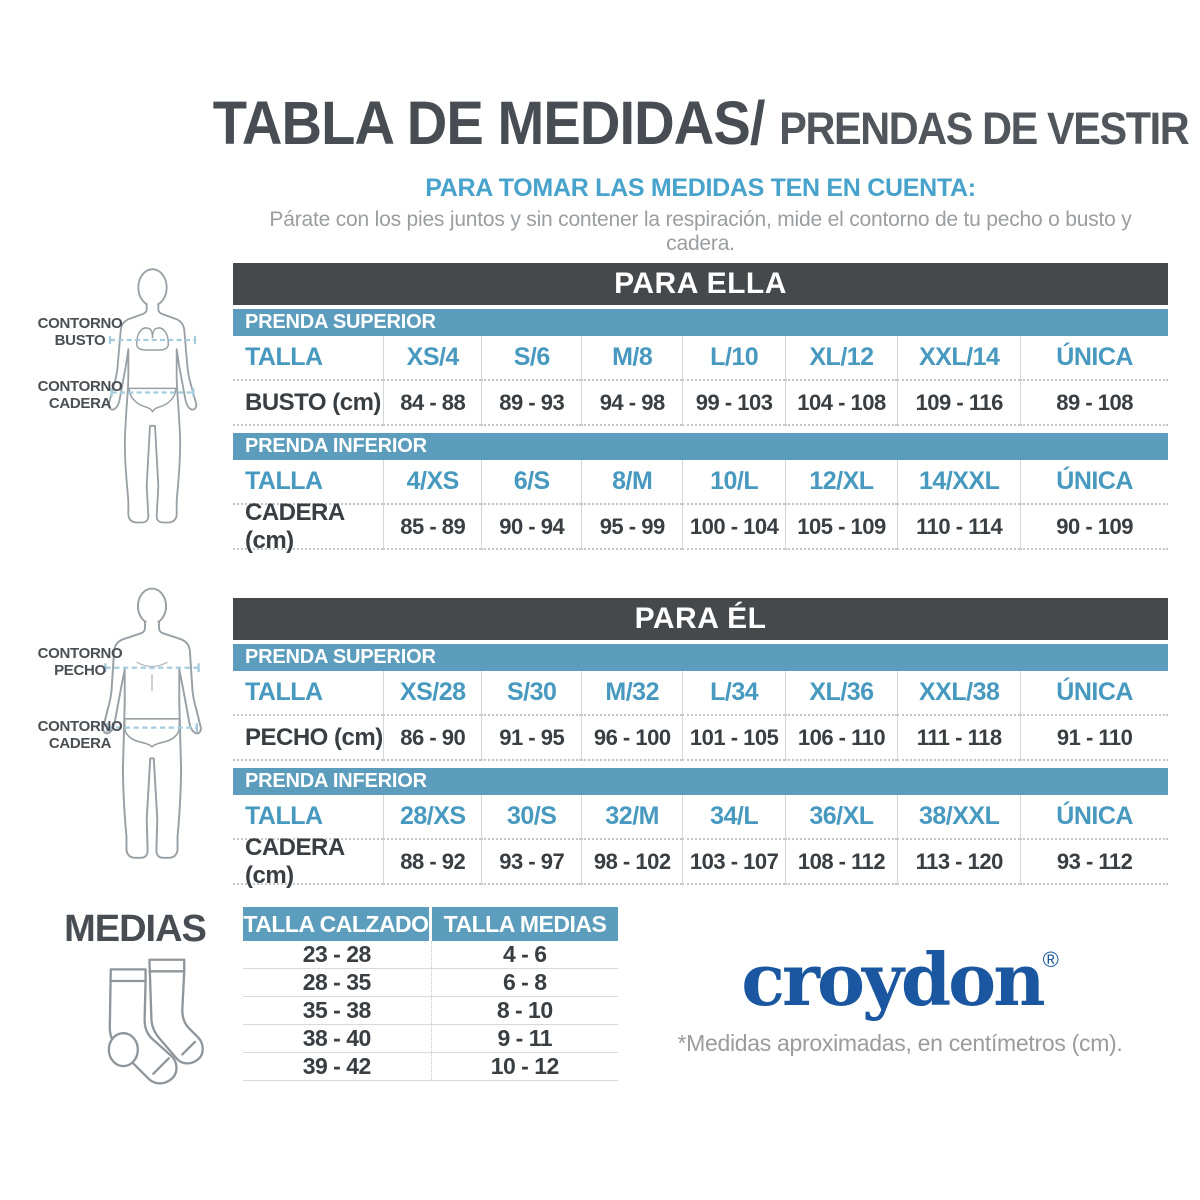  What do you see at coordinates (531, 738) in the screenshot?
I see `value-cell: 91 - 95` at bounding box center [531, 738].